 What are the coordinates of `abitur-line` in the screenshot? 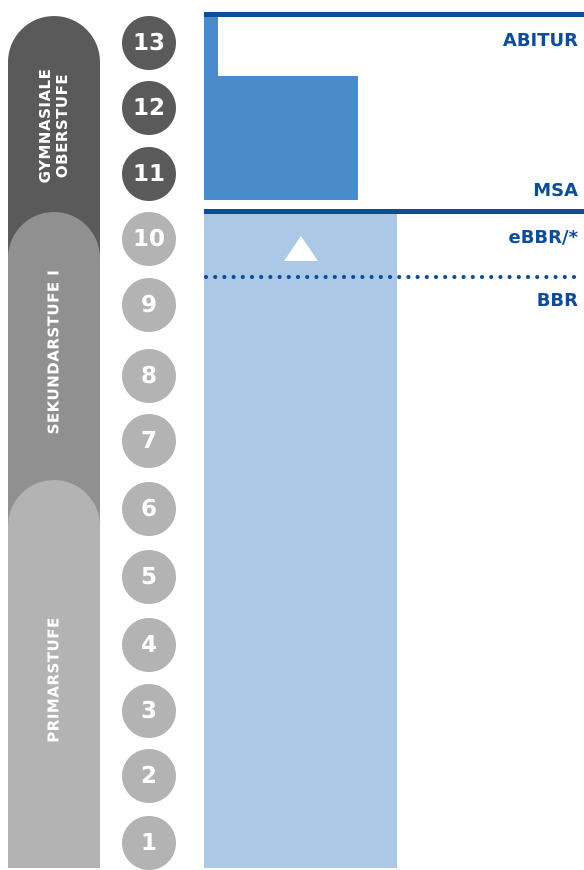 It's located at (394, 14).